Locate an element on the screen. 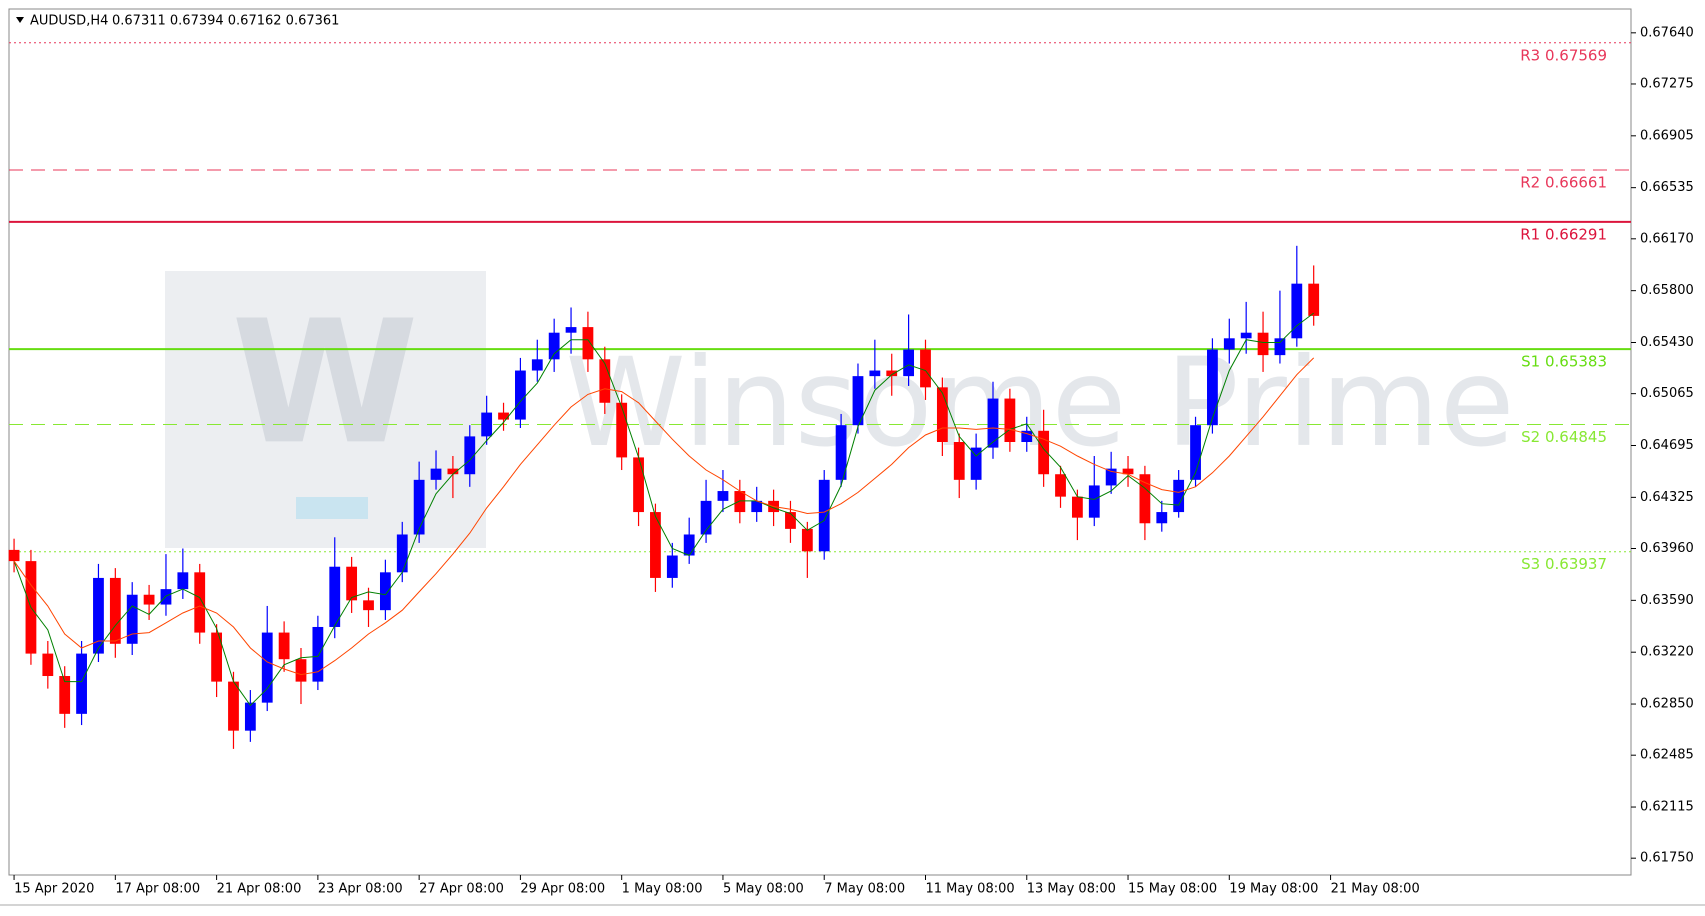 Image resolution: width=1705 pixels, height=916 pixels. symbol-title: AUDUSD,H4 is located at coordinates (69, 21).